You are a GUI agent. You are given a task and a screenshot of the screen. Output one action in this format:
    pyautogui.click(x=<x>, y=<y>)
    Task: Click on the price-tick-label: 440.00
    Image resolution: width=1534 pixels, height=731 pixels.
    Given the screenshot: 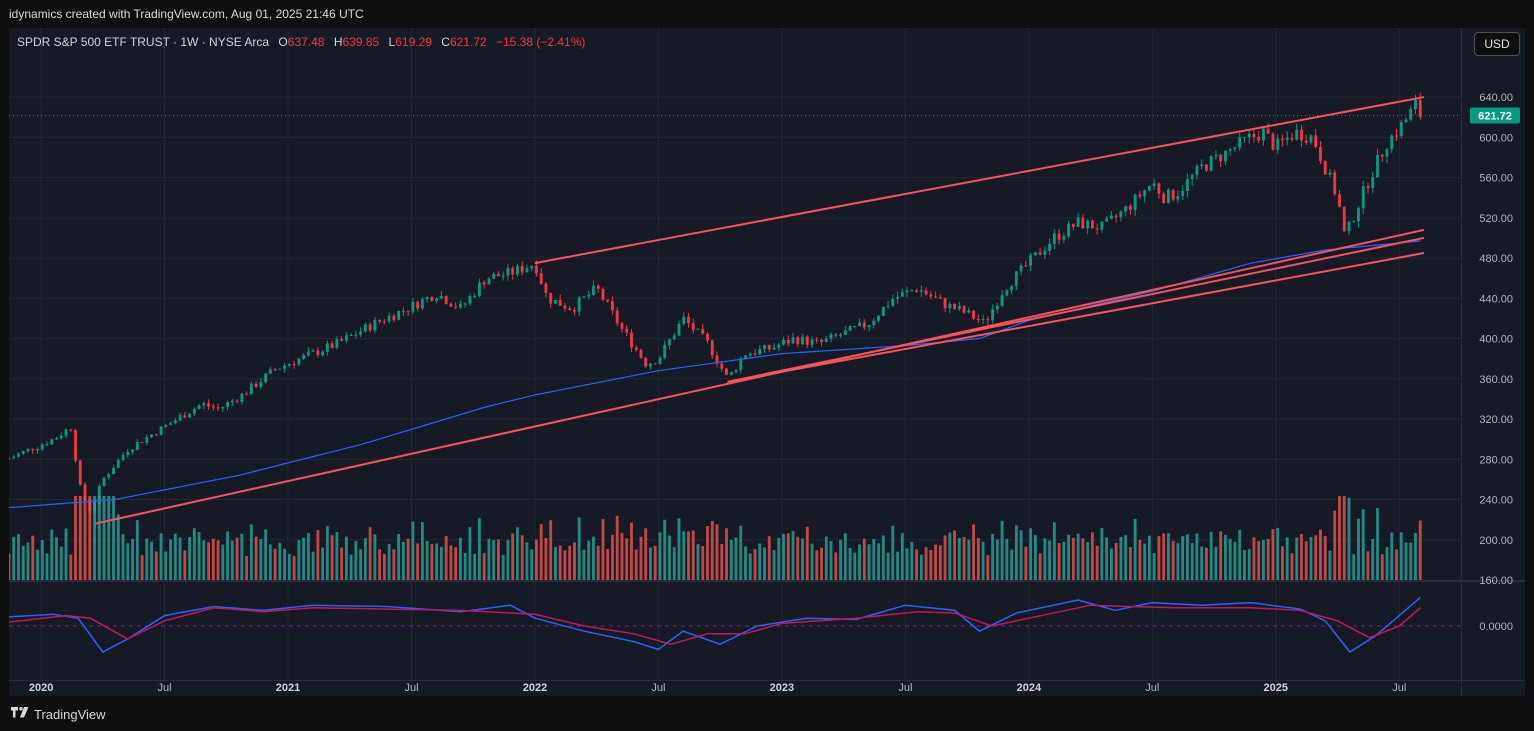 What is the action you would take?
    pyautogui.click(x=1496, y=299)
    